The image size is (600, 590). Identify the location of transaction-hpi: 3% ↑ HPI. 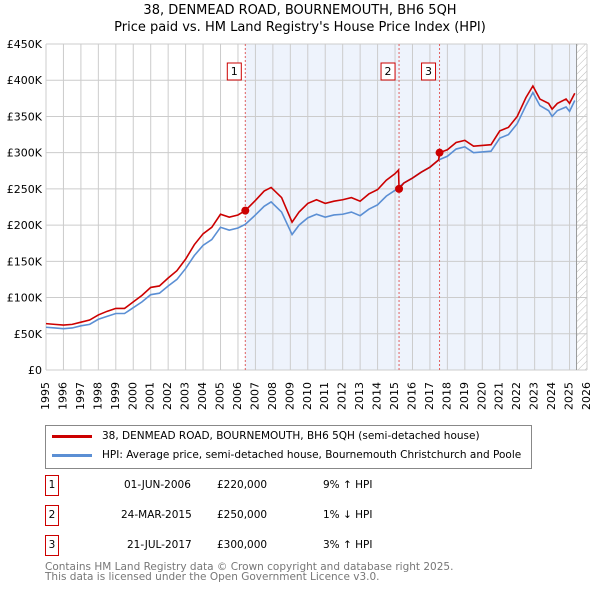
(348, 545).